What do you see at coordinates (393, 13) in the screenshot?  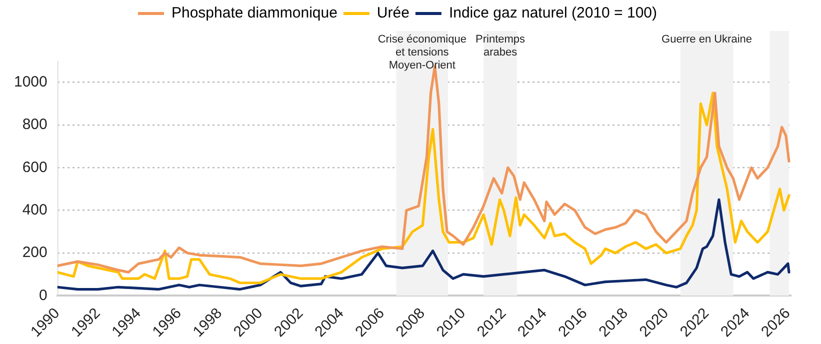 I see `legend-label: Urée` at bounding box center [393, 13].